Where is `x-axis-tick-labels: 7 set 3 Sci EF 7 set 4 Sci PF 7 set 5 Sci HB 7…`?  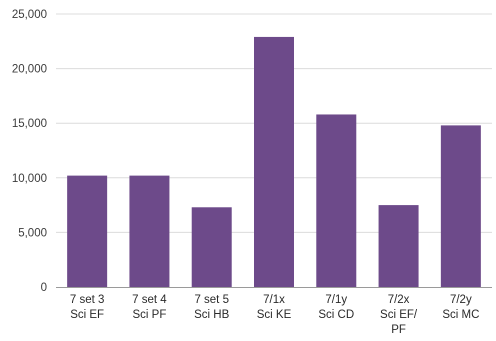
x-axis-tick-labels: 7 set 3 Sci EF 7 set 4 Sci PF 7 set 5 Sci HB 7… is located at coordinates (275, 315).